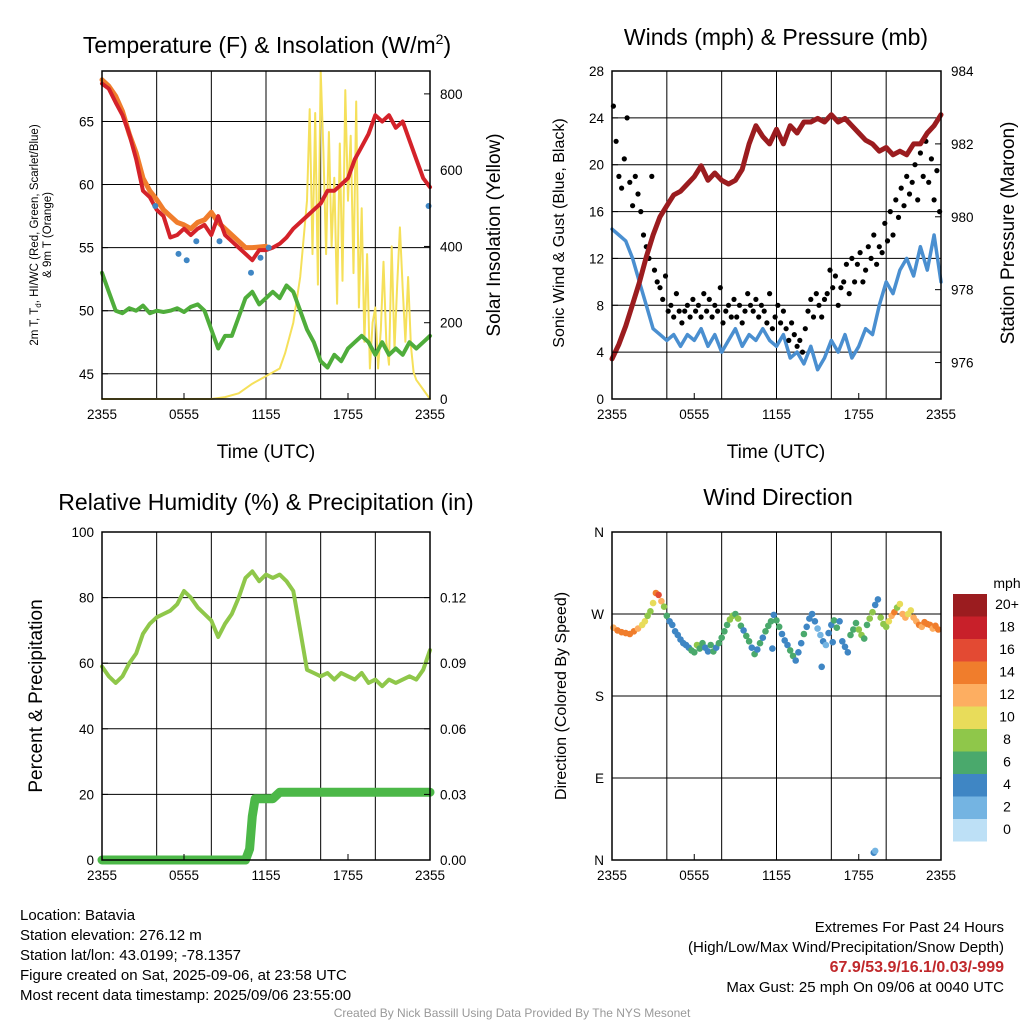 This screenshot has width=1024, height=1024. Describe the element at coordinates (451, 170) in the screenshot. I see `y2-tick-label: 600` at that location.